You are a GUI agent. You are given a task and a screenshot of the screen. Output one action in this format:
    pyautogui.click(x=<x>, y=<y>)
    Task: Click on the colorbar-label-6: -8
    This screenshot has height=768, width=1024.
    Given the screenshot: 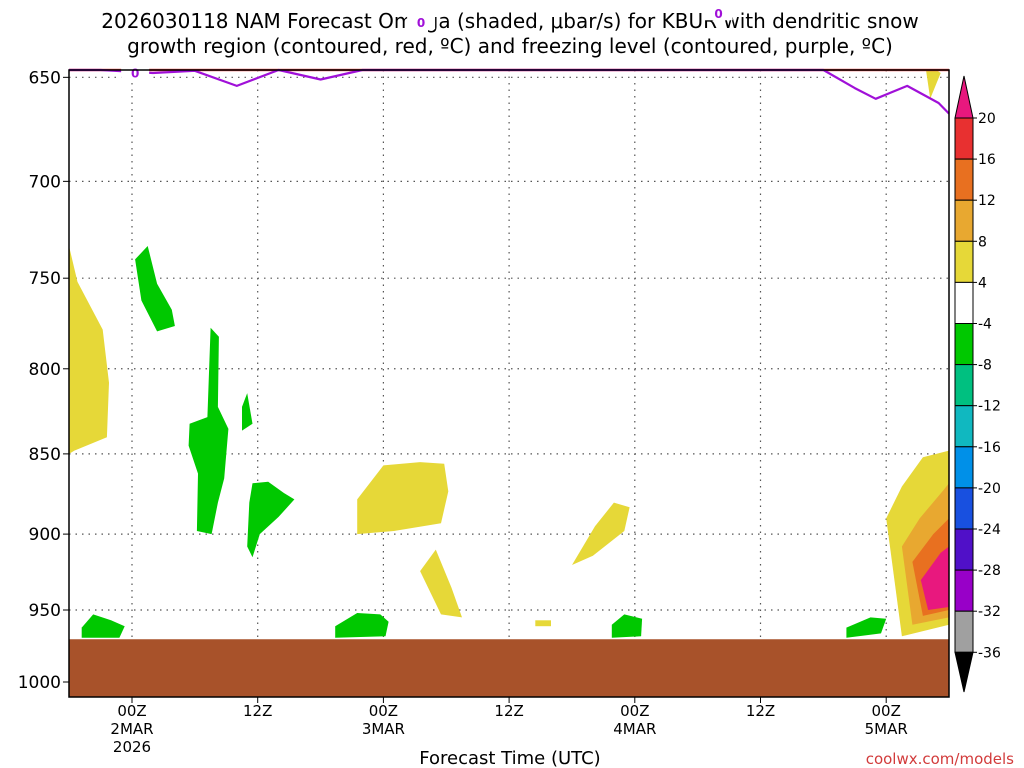 What is the action you would take?
    pyautogui.click(x=985, y=366)
    